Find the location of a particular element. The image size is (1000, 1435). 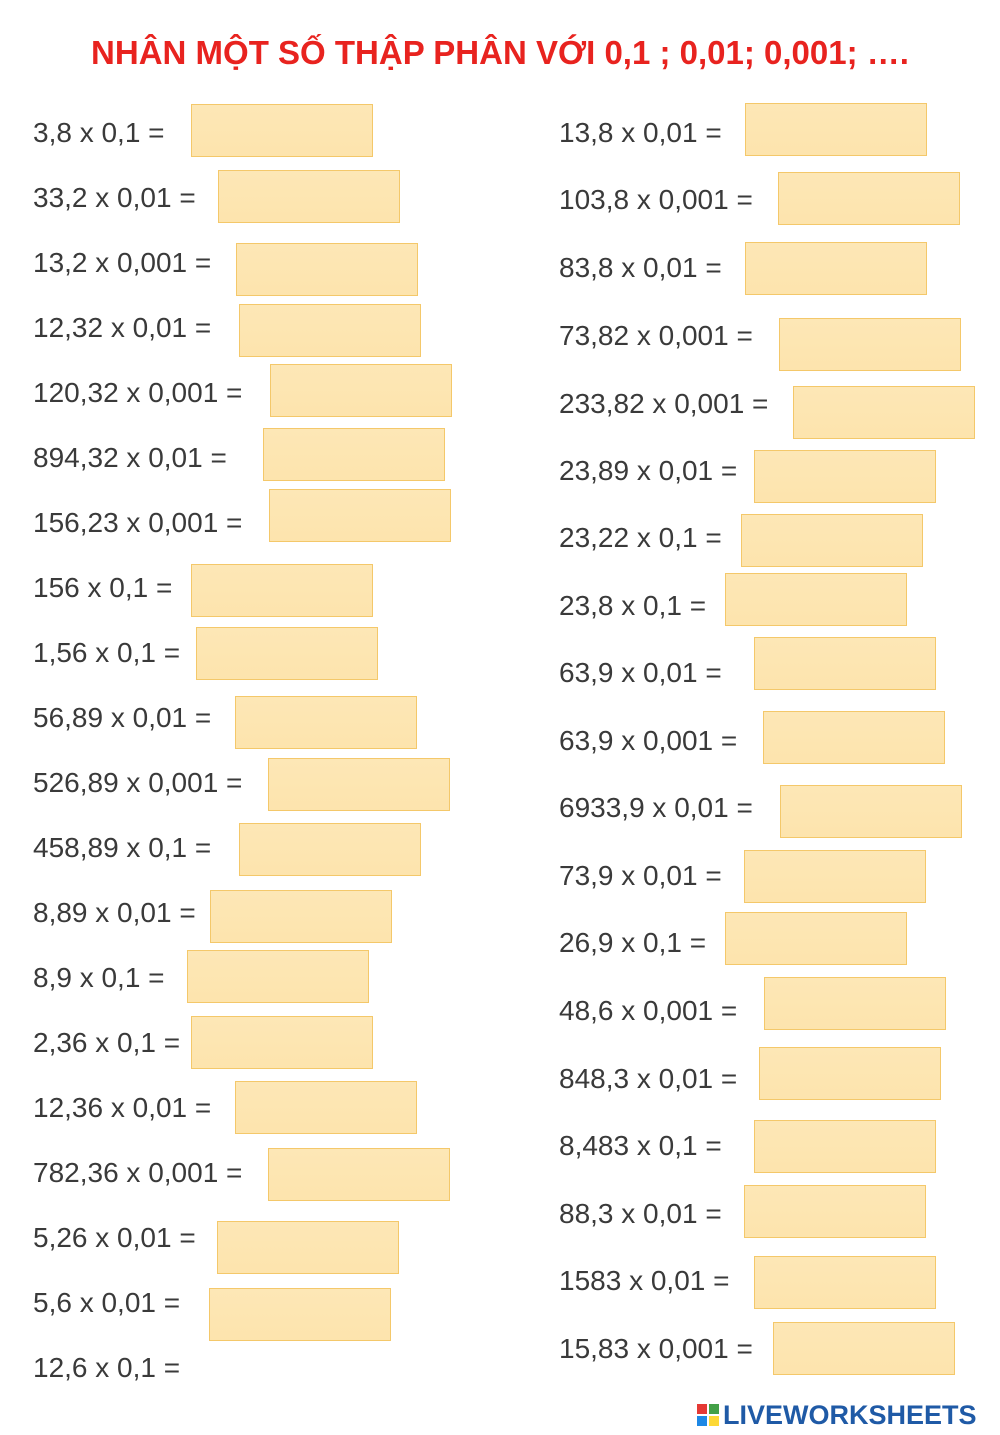

right-equation-3: 83,8 x 0,01 = is located at coordinates (640, 267).